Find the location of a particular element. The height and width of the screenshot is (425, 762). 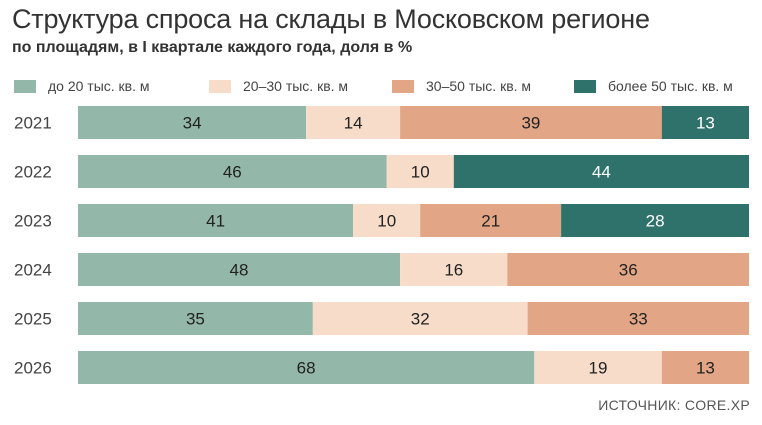

data-label-2023-series-2: 10 is located at coordinates (386, 221).